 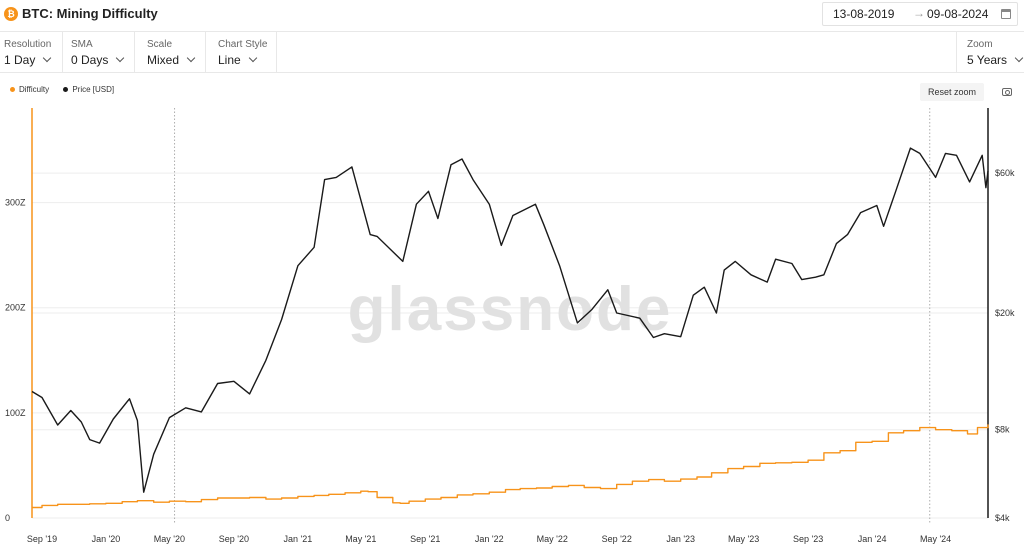 What do you see at coordinates (28, 44) in the screenshot?
I see `resolution-label: Resolution` at bounding box center [28, 44].